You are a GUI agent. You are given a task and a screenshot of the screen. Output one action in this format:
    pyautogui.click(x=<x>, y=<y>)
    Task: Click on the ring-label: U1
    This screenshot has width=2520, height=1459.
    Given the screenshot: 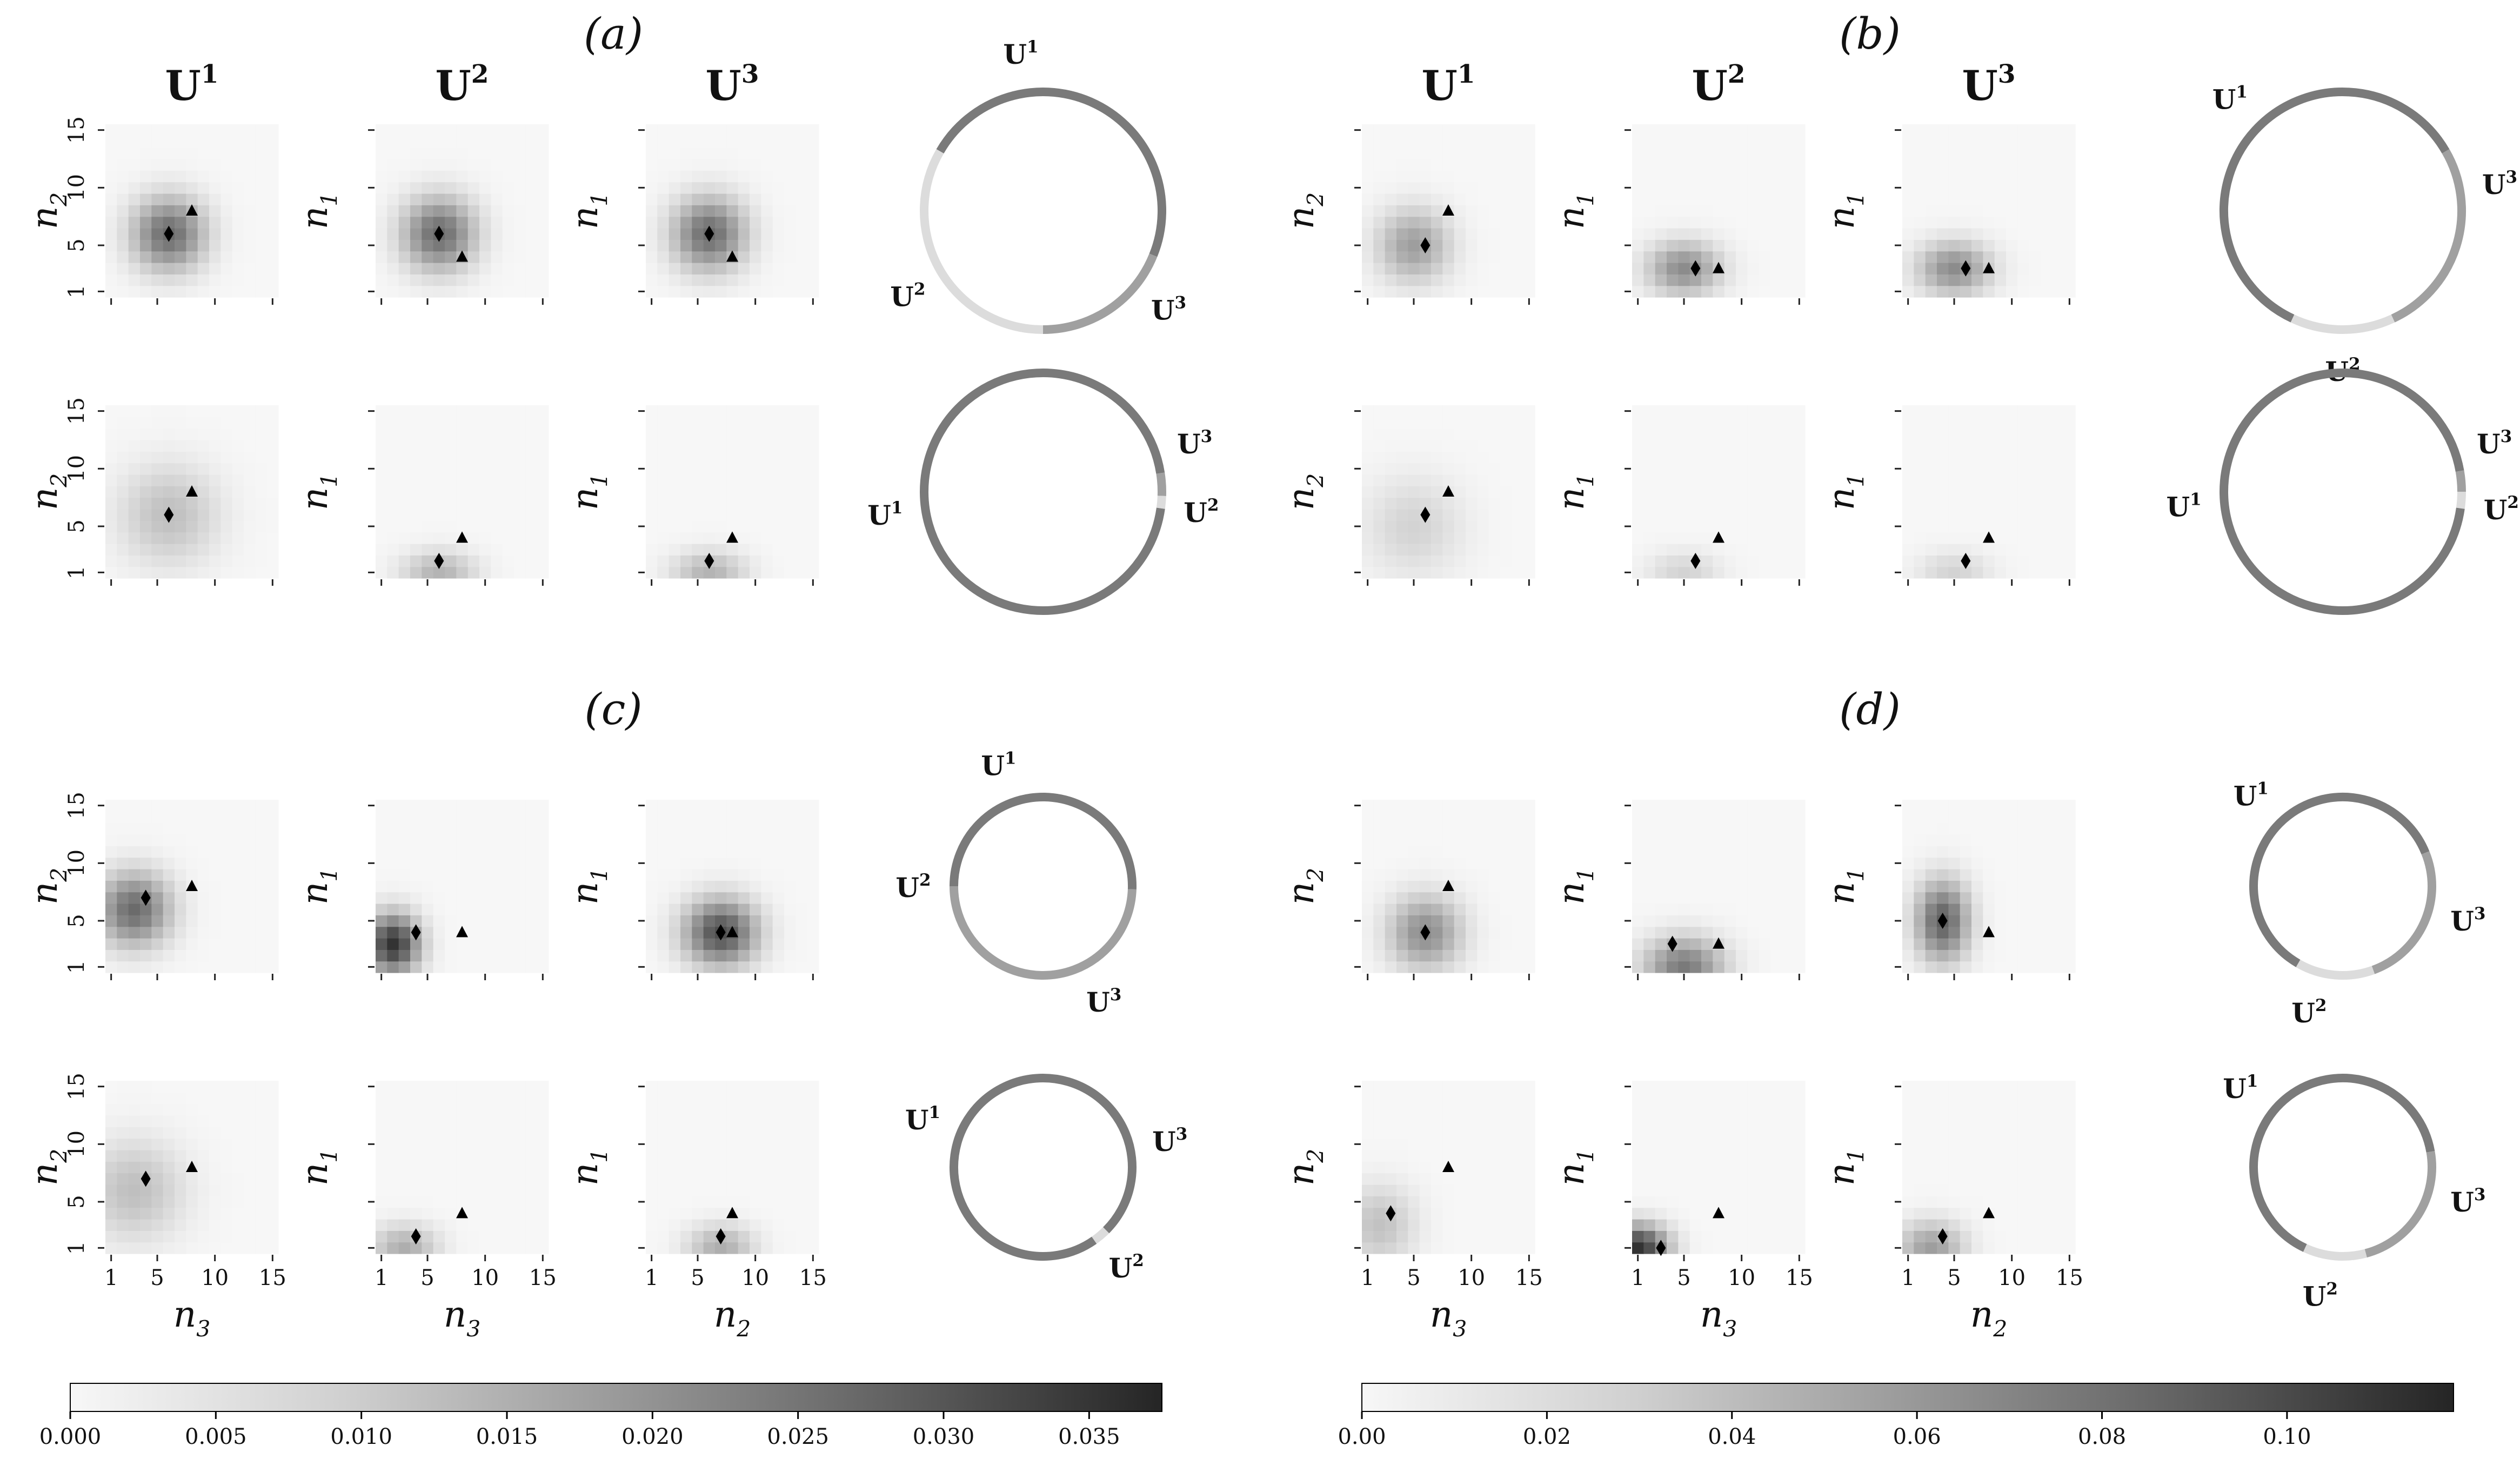 What is the action you would take?
    pyautogui.click(x=2230, y=98)
    